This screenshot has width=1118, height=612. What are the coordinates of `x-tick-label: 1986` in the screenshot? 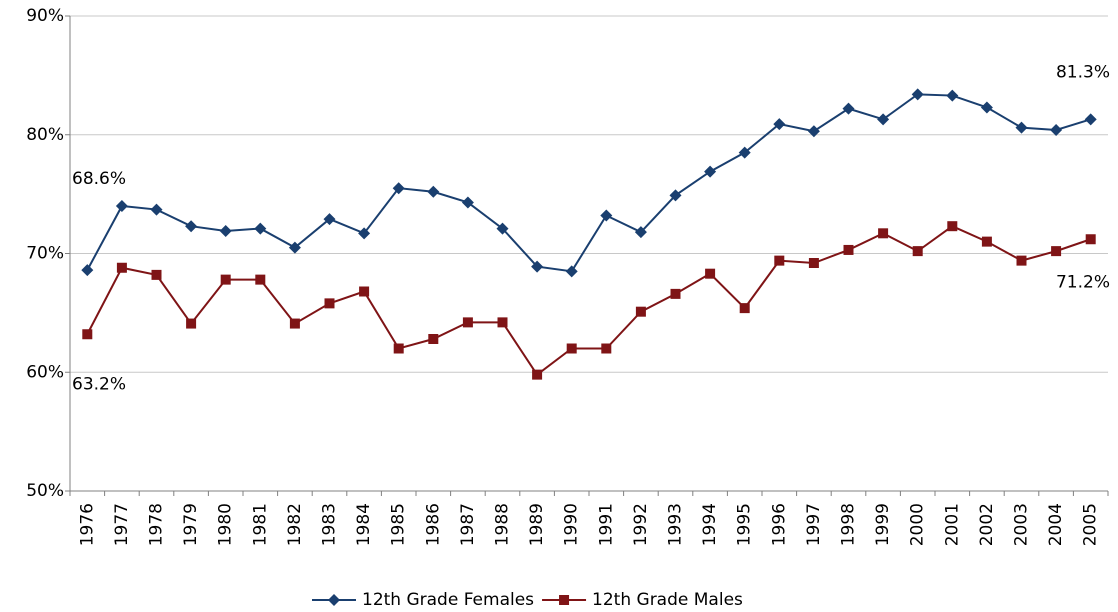 It's located at (433, 524).